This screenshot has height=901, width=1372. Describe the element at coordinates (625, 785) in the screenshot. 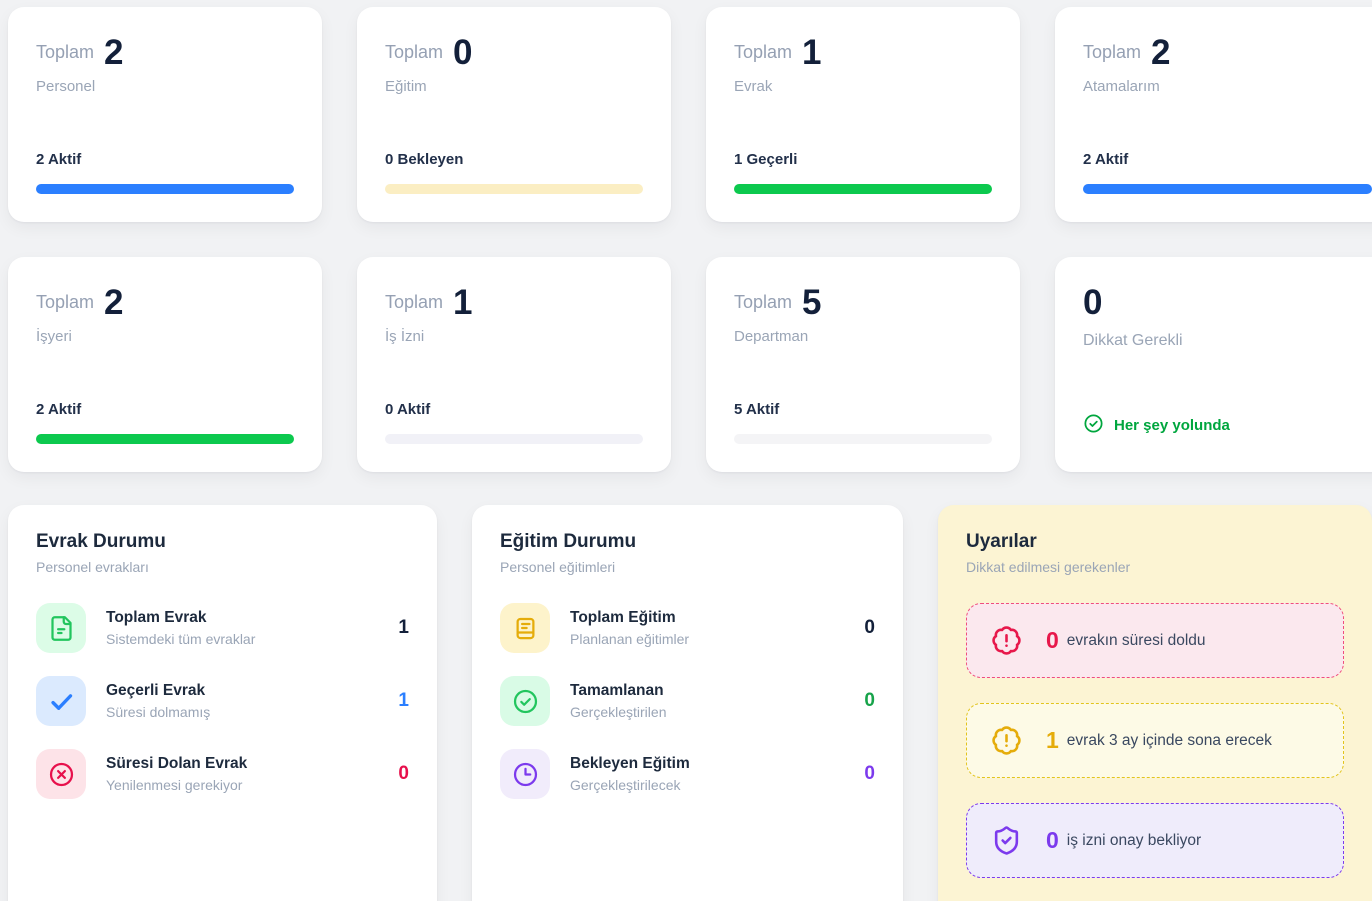

I see `status-item-subtitle: Gerçekleştirilecek` at that location.